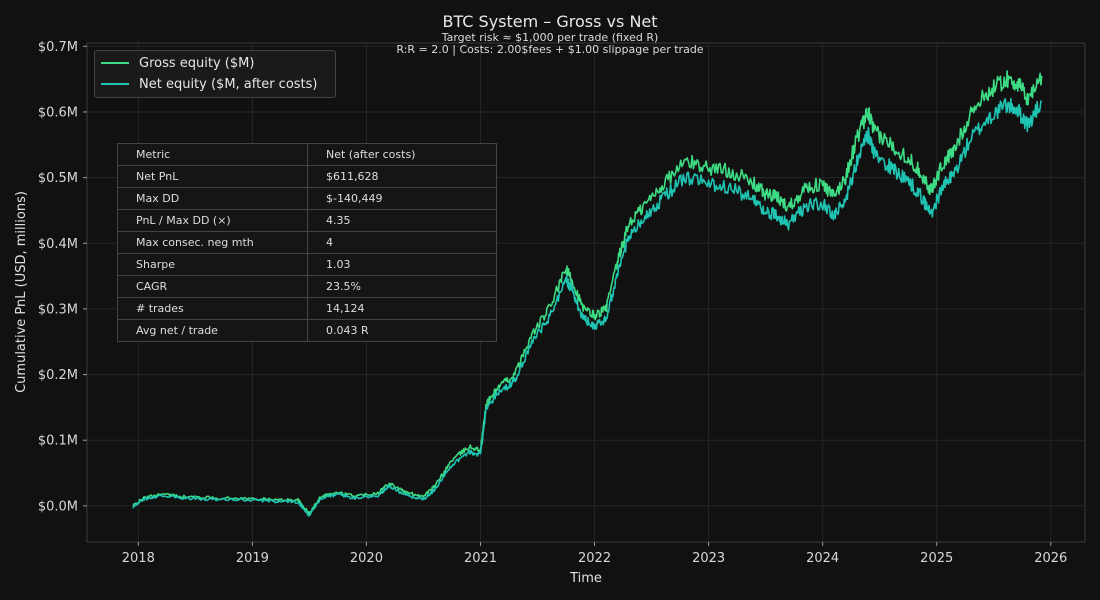 This screenshot has width=1100, height=600. I want to click on stats-metric-value: 1.03, so click(402, 264).